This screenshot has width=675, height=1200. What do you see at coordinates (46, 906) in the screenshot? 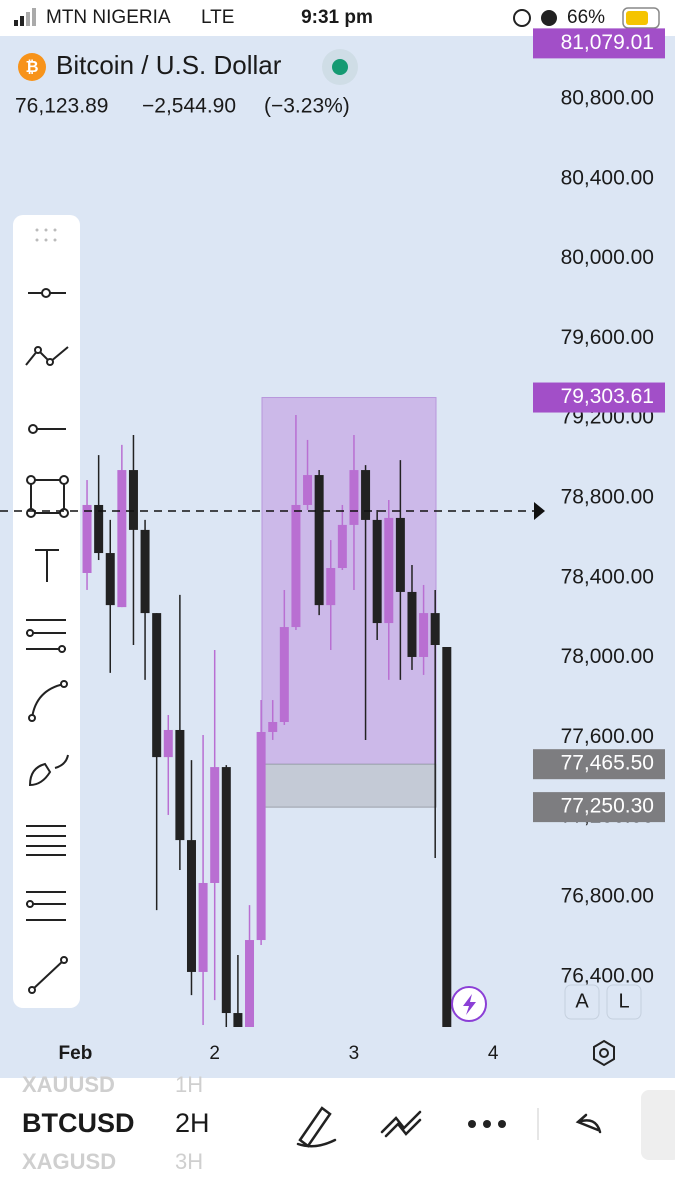
I see `tool-fib-ext` at bounding box center [46, 906].